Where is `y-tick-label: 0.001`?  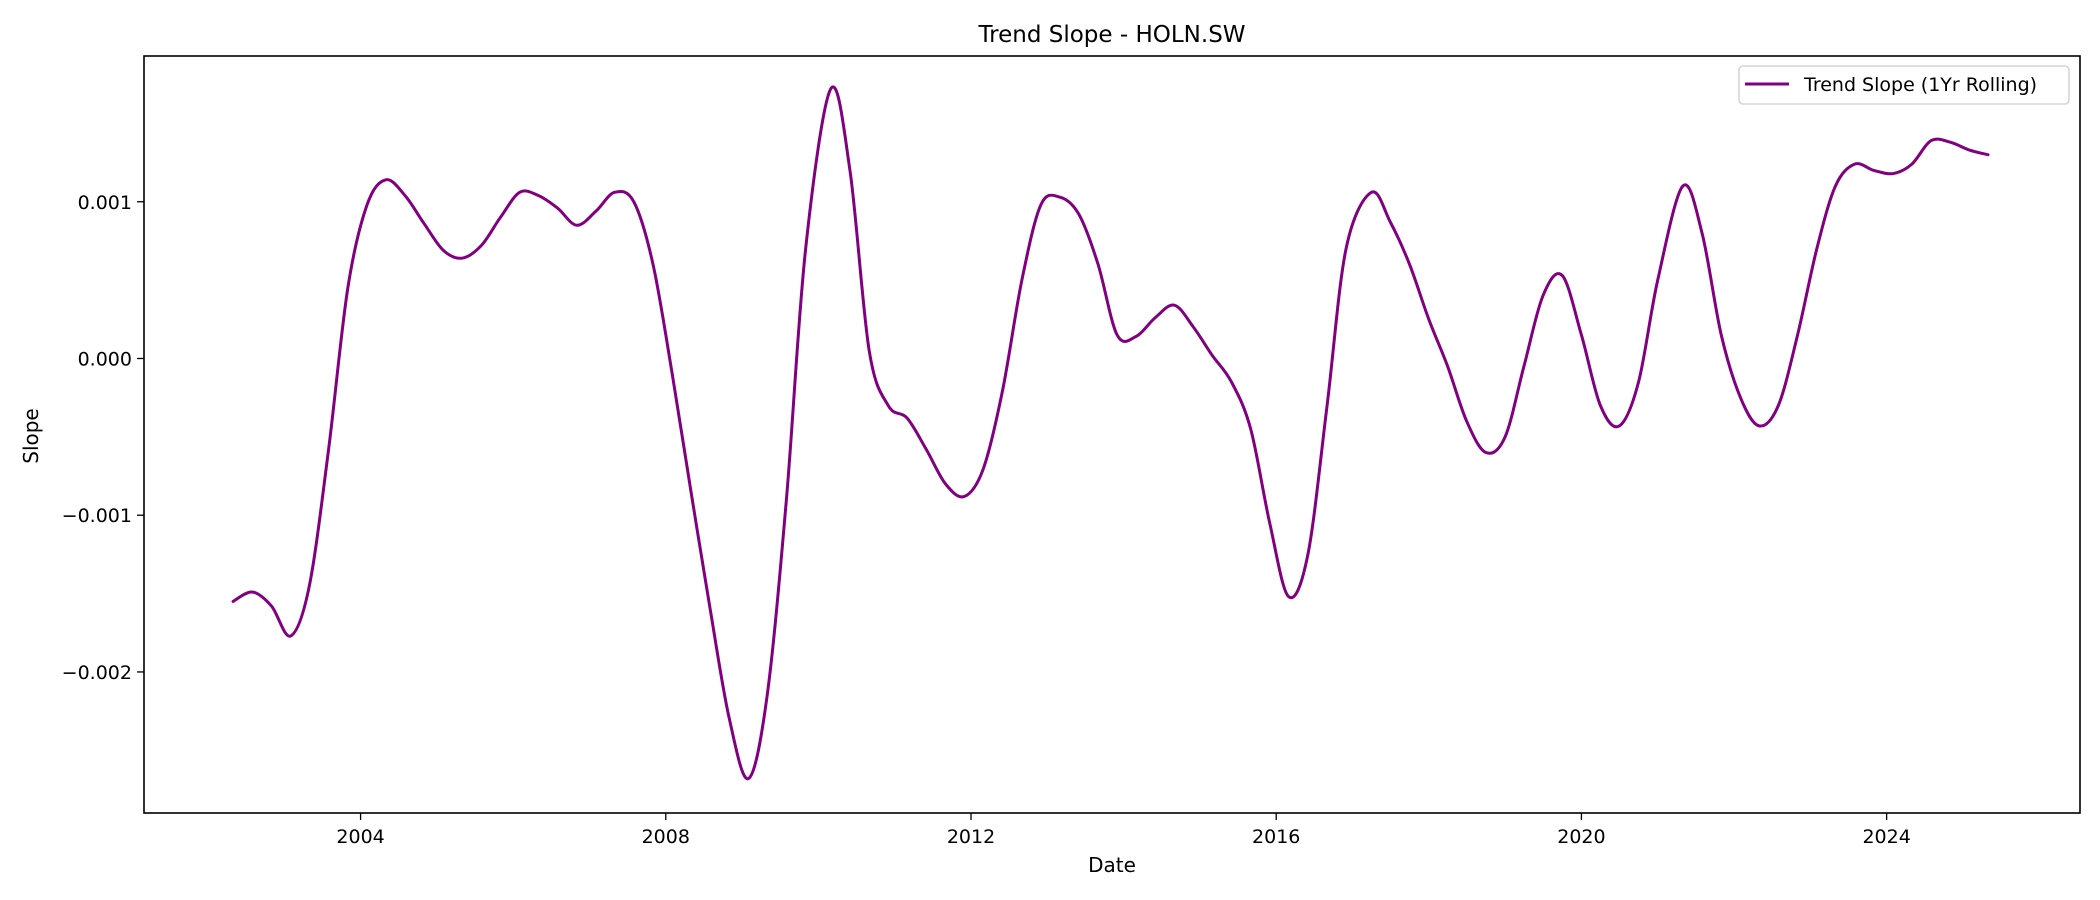 y-tick-label: 0.001 is located at coordinates (105, 203).